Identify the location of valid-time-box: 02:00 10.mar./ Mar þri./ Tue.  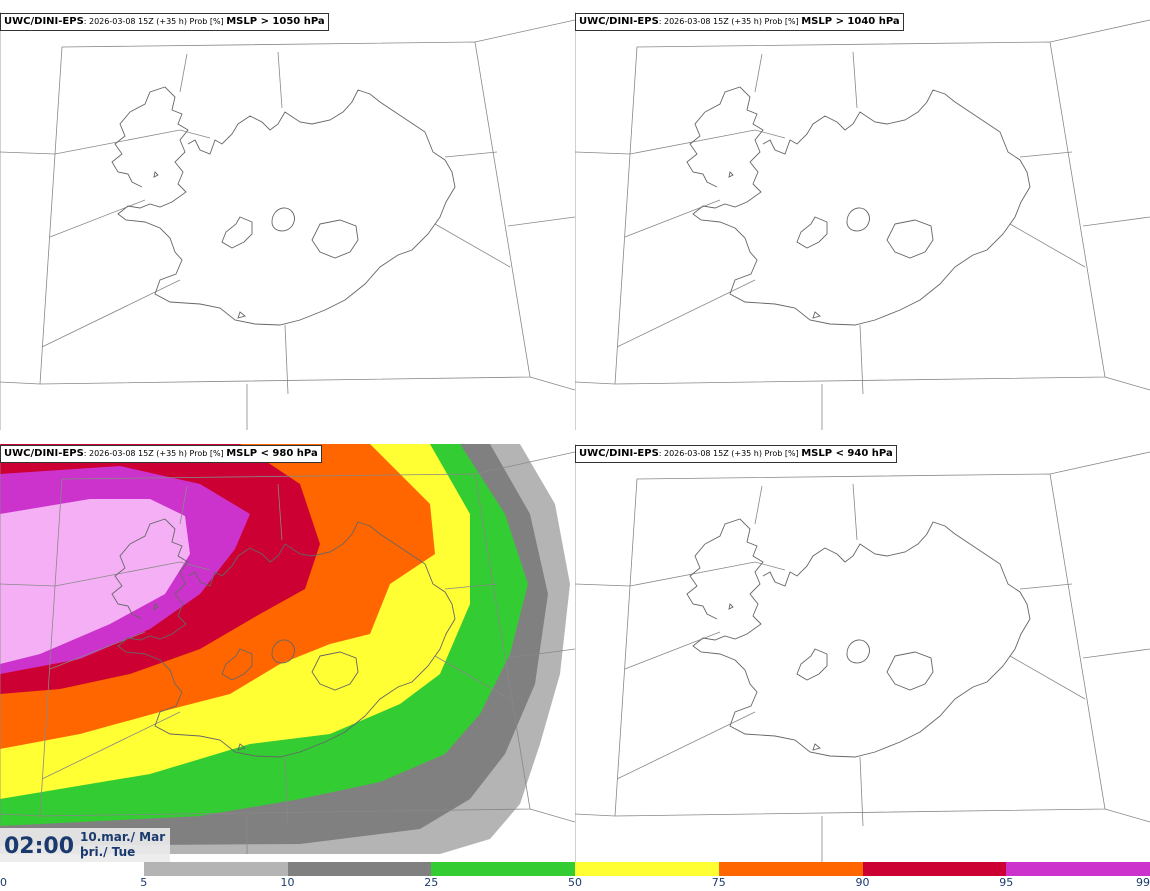
(85, 845).